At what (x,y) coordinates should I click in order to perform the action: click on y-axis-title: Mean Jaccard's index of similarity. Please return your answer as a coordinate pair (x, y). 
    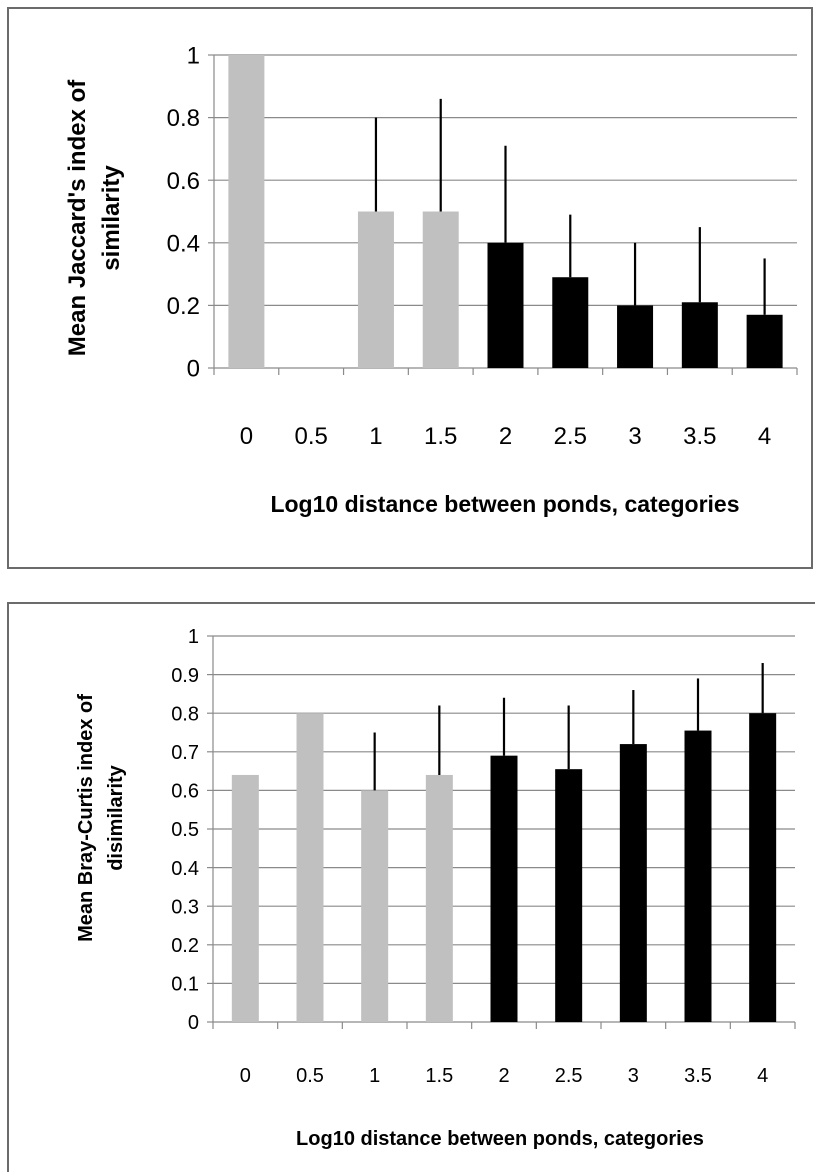
    Looking at the image, I should click on (94, 217).